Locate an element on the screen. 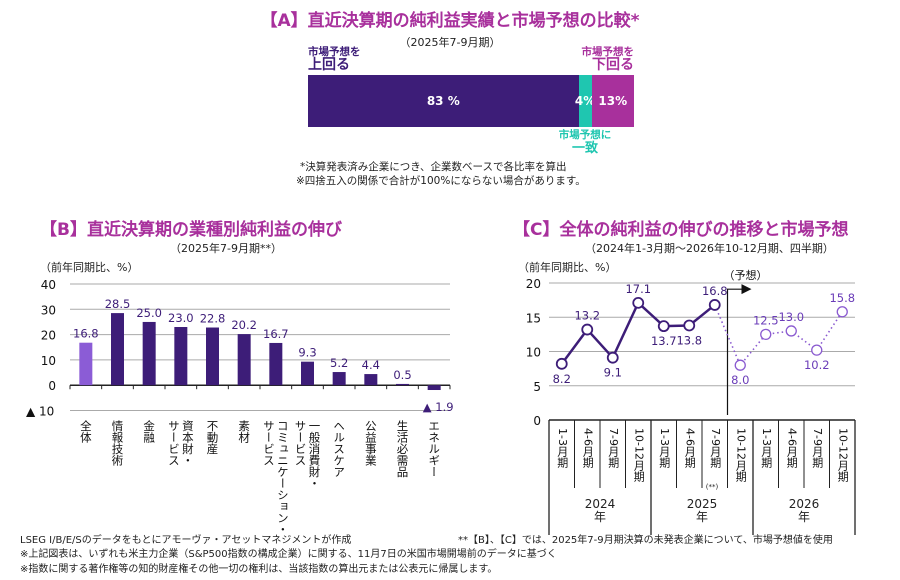 The height and width of the screenshot is (580, 900). data-label: 13.0 is located at coordinates (791, 317).